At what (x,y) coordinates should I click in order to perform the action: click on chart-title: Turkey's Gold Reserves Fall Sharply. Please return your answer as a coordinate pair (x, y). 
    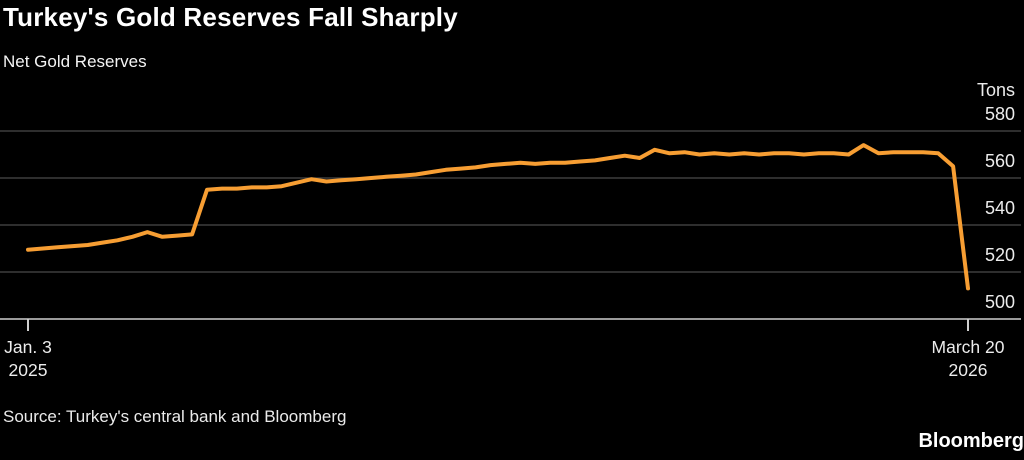
    Looking at the image, I should click on (230, 17).